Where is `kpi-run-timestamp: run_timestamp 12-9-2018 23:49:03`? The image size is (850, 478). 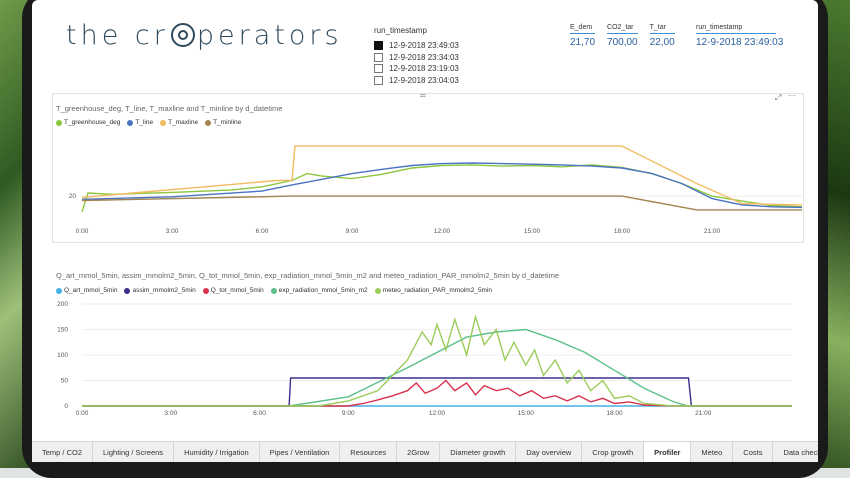 kpi-run-timestamp: run_timestamp 12-9-2018 23:49:03 is located at coordinates (740, 36).